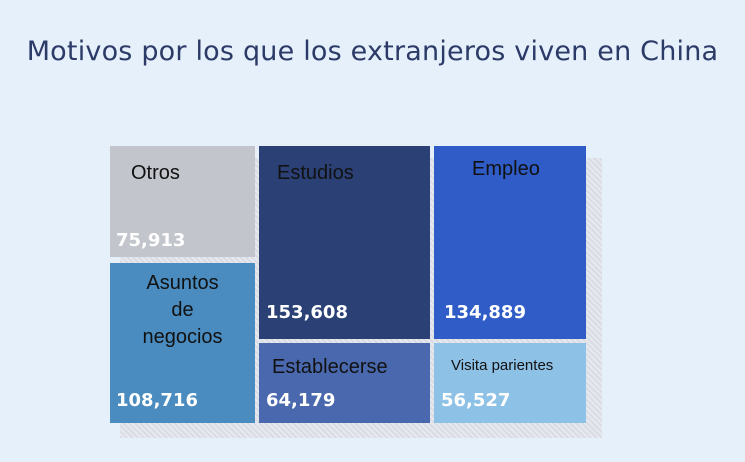 The height and width of the screenshot is (462, 745). Describe the element at coordinates (182, 201) in the screenshot. I see `tile-otros` at that location.